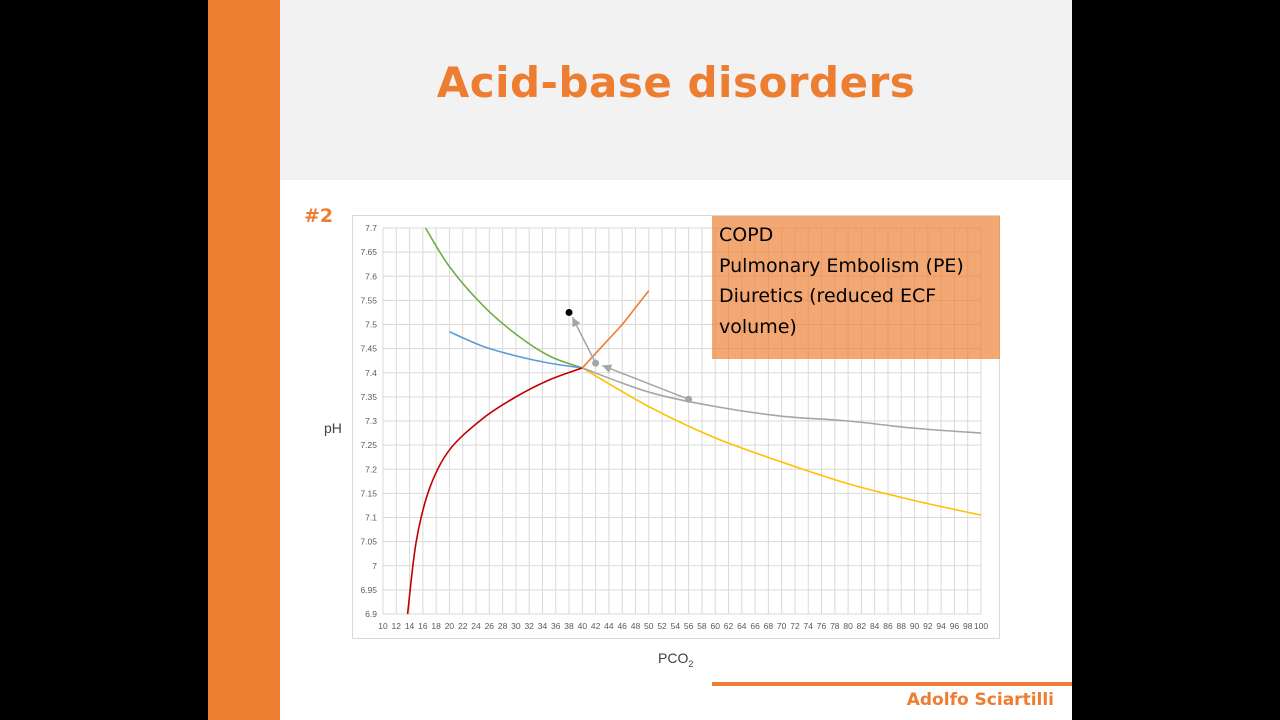 The width and height of the screenshot is (1280, 720). What do you see at coordinates (368, 300) in the screenshot?
I see `y-tick-label: 7.55` at bounding box center [368, 300].